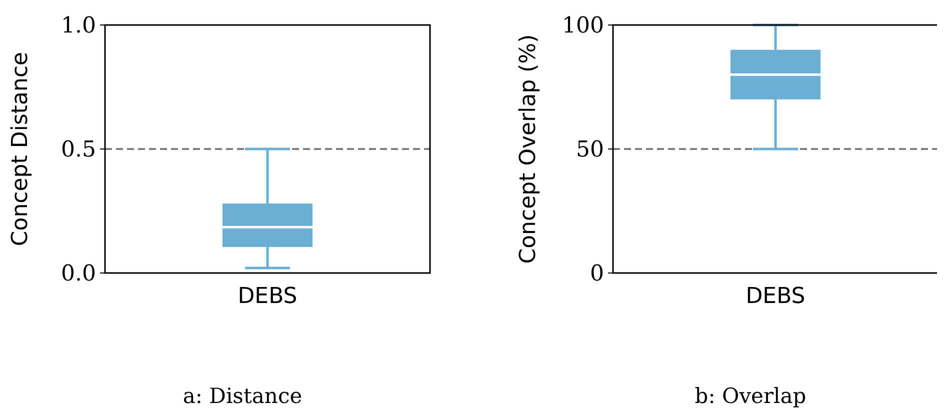  I want to click on y-tick-label: 0.5, so click(78, 150).